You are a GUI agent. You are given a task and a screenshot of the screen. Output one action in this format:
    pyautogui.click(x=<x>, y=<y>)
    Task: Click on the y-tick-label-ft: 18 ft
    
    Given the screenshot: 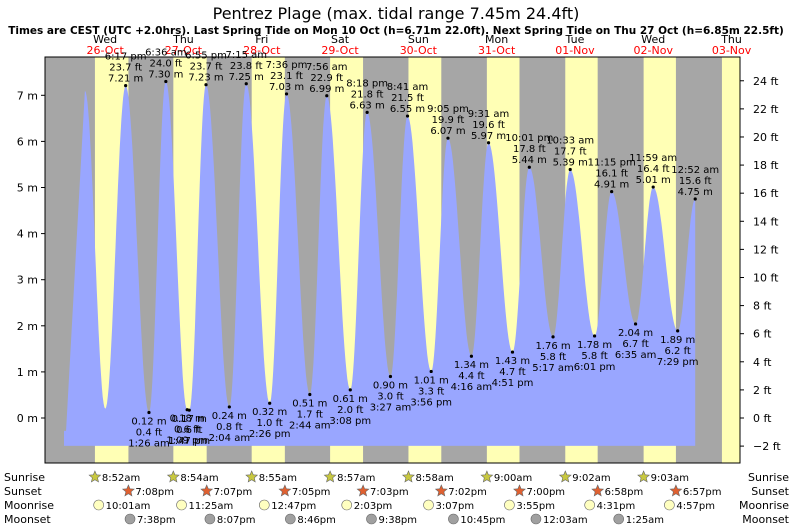 What is the action you would take?
    pyautogui.click(x=766, y=165)
    